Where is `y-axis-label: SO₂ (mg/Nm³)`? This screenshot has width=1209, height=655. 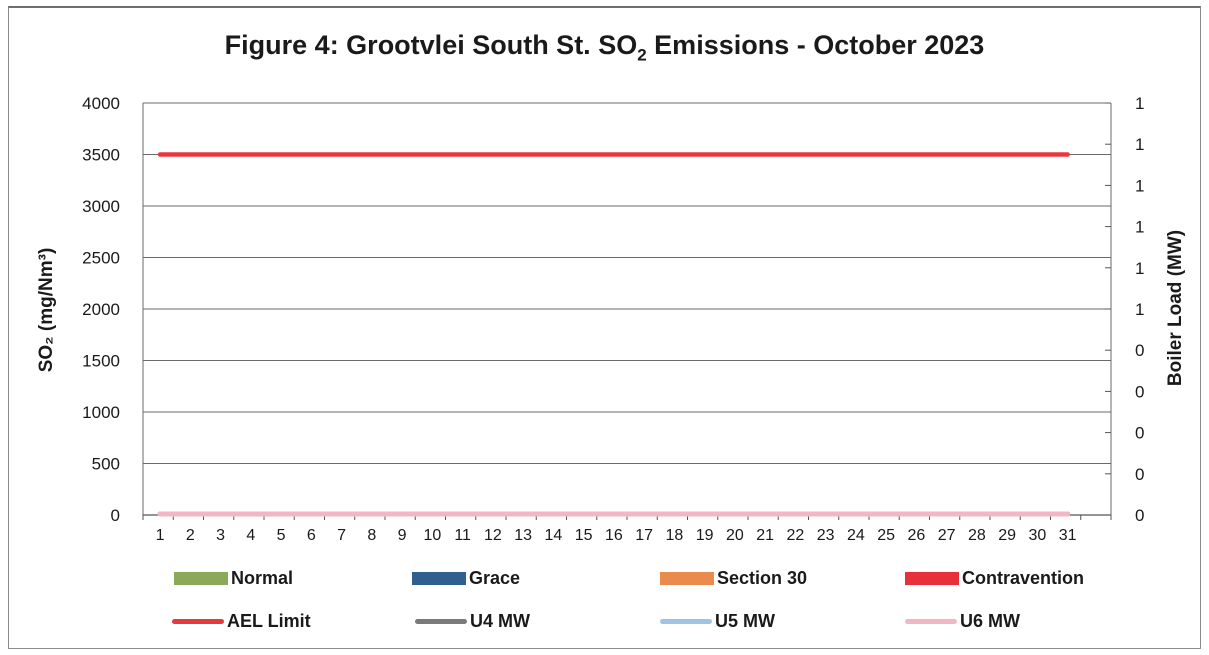
y-axis-label: SO₂ (mg/Nm³) is located at coordinates (46, 310).